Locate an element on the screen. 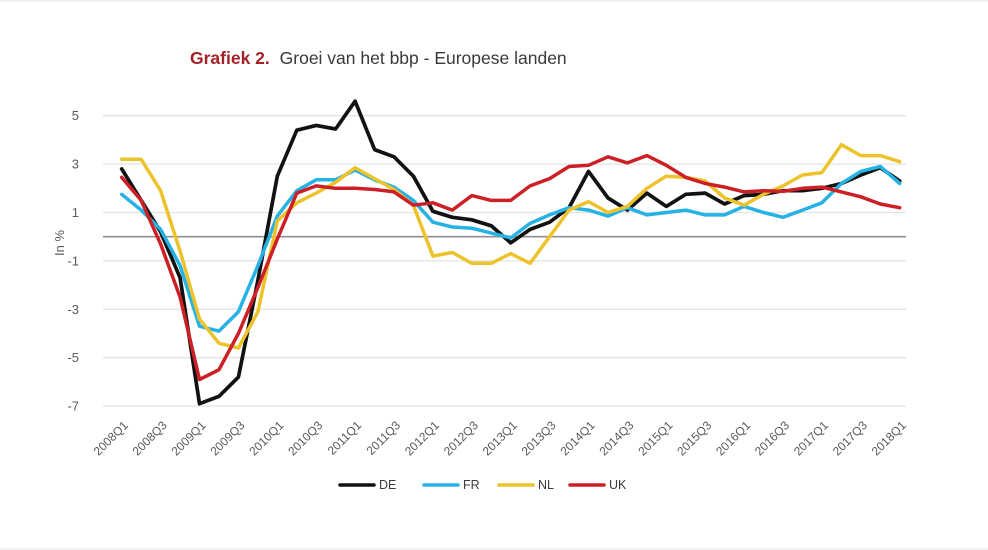 The width and height of the screenshot is (988, 550). legend-item-NL: NL is located at coordinates (525, 485).